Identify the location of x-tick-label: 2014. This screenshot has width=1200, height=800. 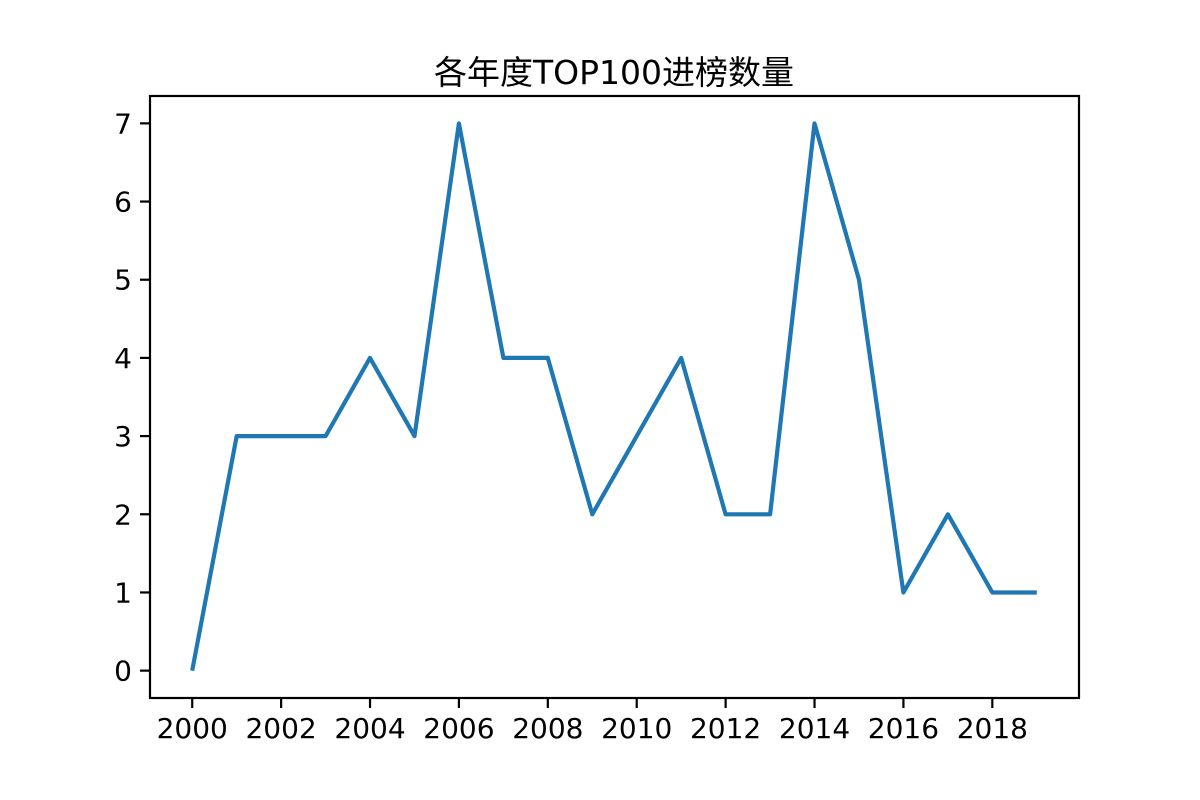
(814, 728).